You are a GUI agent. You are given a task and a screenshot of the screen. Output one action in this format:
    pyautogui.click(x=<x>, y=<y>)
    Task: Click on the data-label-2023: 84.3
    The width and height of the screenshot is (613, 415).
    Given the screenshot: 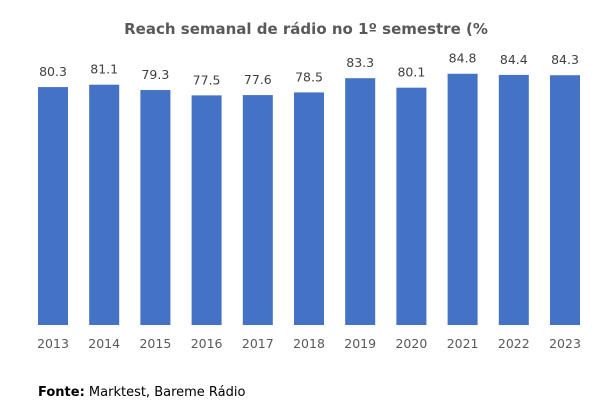 What is the action you would take?
    pyautogui.click(x=565, y=59)
    